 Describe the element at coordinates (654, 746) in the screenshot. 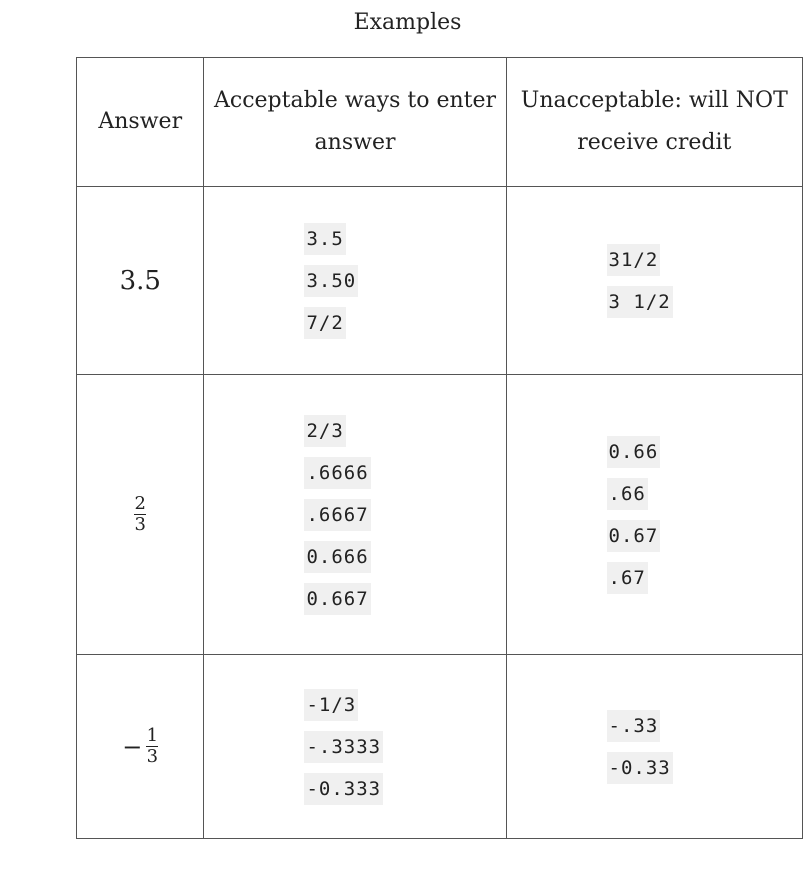

I see `unacceptable-cell: -.33 -0.33` at that location.